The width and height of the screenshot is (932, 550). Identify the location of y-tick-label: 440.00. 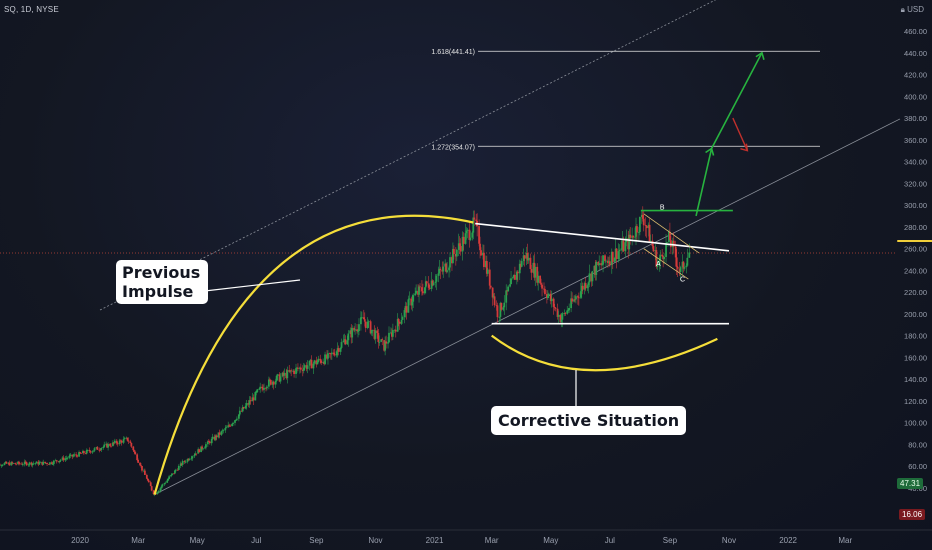
(915, 53).